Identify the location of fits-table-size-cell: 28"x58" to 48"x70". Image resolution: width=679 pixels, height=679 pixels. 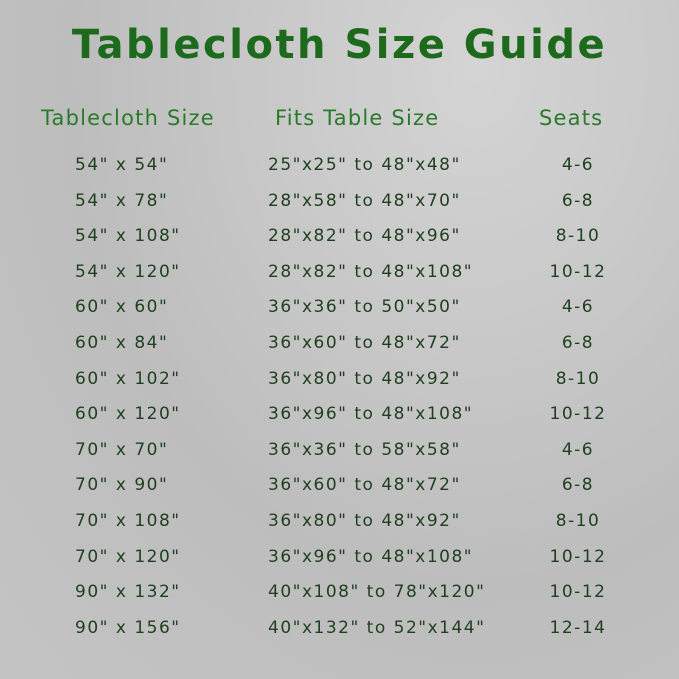
(364, 200).